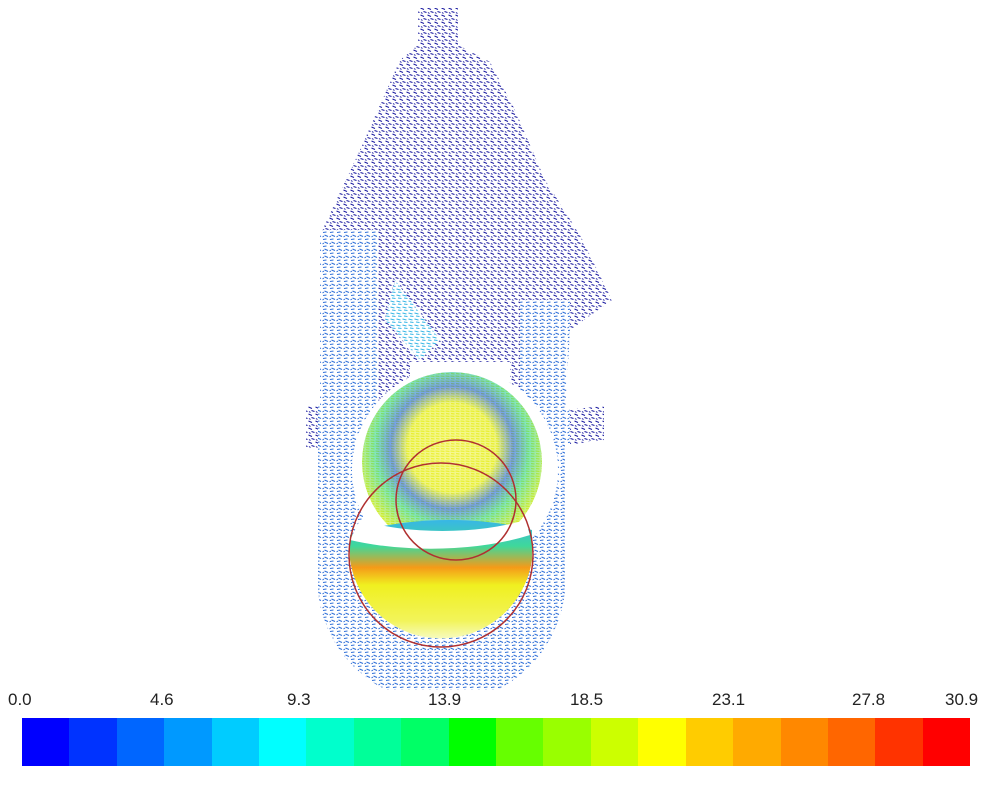 The height and width of the screenshot is (796, 991). I want to click on colorbar-tick-label: 0.0, so click(20, 699).